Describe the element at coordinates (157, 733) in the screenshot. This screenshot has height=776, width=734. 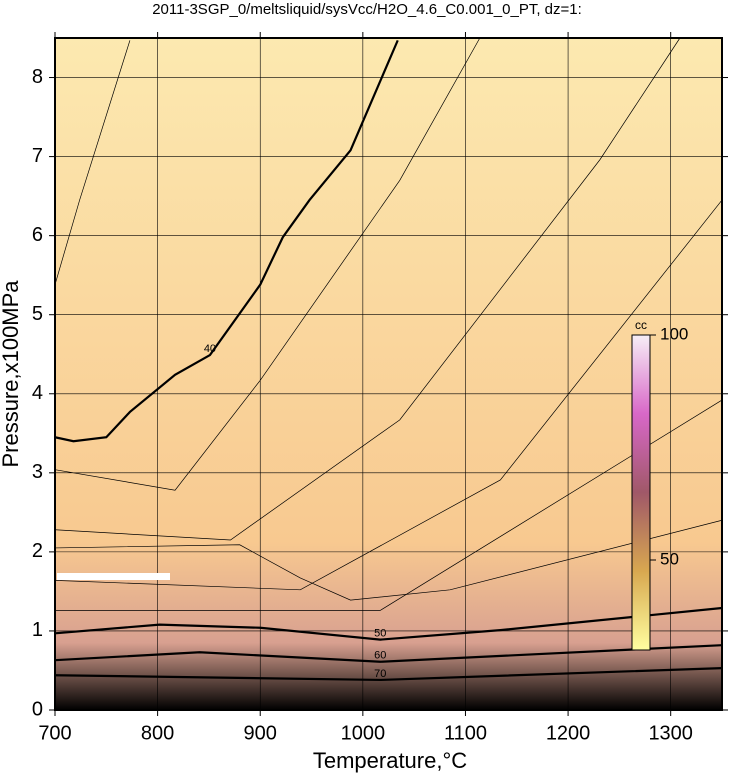
I see `x-tick-label: 800` at that location.